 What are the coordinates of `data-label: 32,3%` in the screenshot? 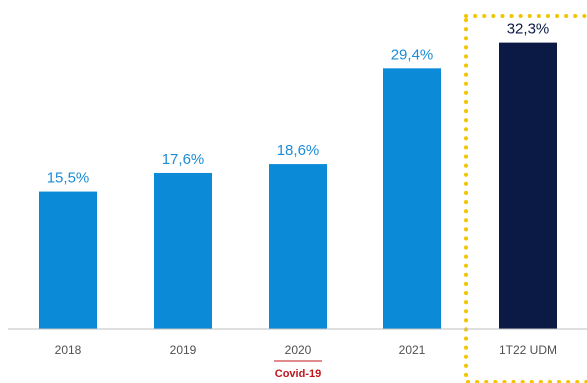 It's located at (528, 29).